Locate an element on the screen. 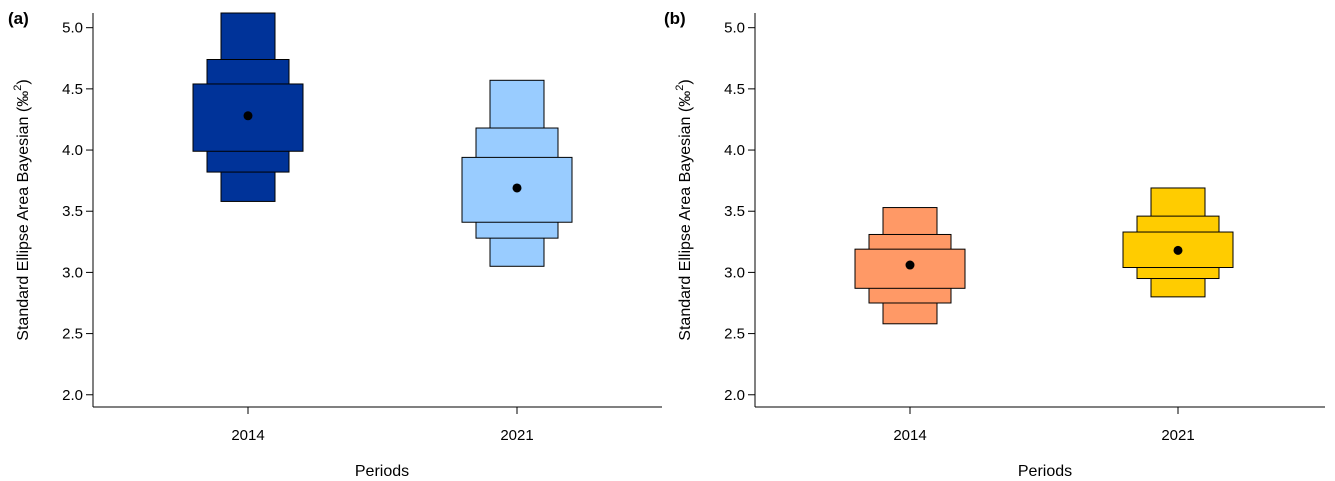 The image size is (1335, 481). panel-b-label: (b) is located at coordinates (675, 18).